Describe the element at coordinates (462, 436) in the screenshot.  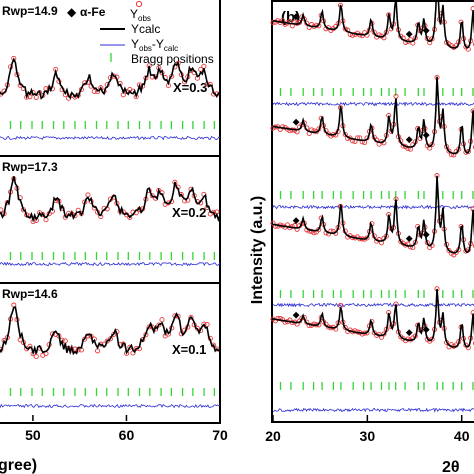
I see `x-tick-label: 40` at that location.